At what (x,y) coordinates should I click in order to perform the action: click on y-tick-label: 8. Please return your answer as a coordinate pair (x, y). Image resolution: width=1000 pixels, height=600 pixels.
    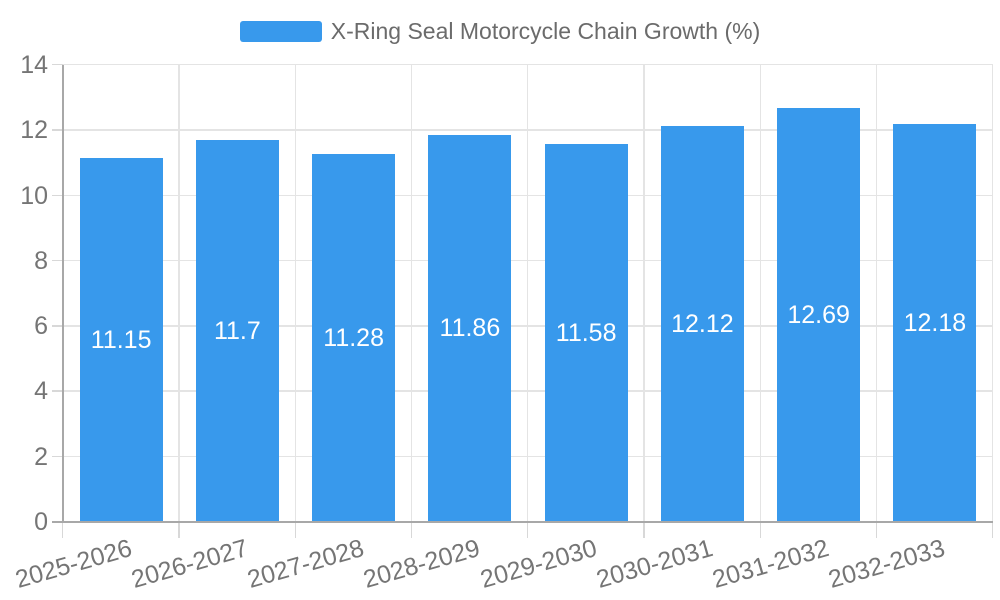
    Looking at the image, I should click on (41, 260).